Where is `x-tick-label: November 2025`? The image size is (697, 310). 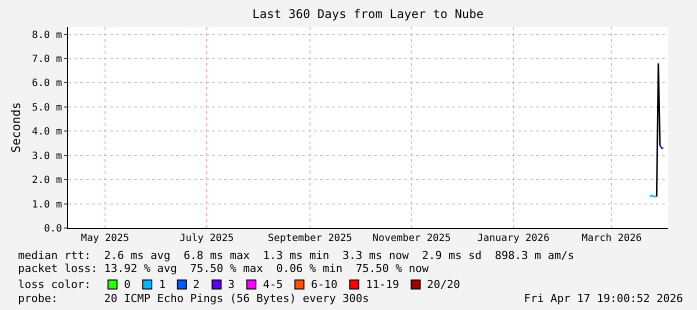
x-tick-label: November 2025 is located at coordinates (411, 238).